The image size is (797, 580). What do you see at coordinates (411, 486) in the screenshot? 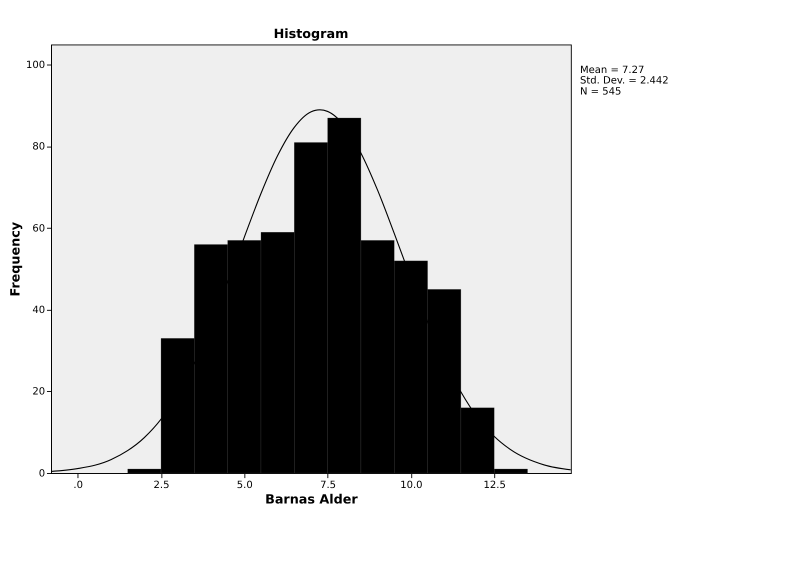
I see `x-tick-label: 10.0` at bounding box center [411, 486].